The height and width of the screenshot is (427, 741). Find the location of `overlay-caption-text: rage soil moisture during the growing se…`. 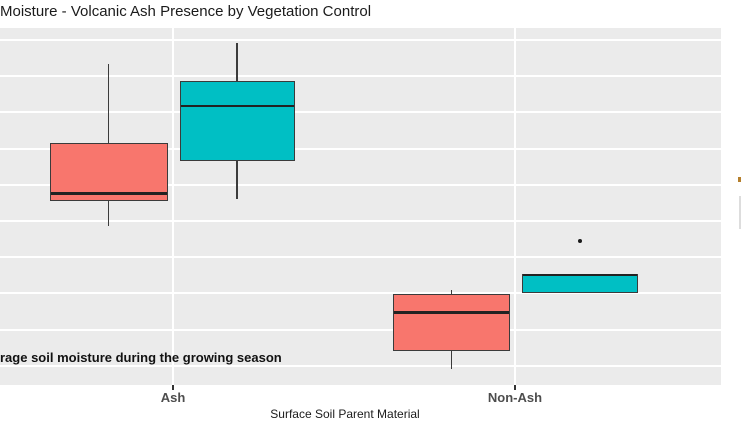

overlay-caption-text: rage soil moisture during the growing se… is located at coordinates (141, 357).